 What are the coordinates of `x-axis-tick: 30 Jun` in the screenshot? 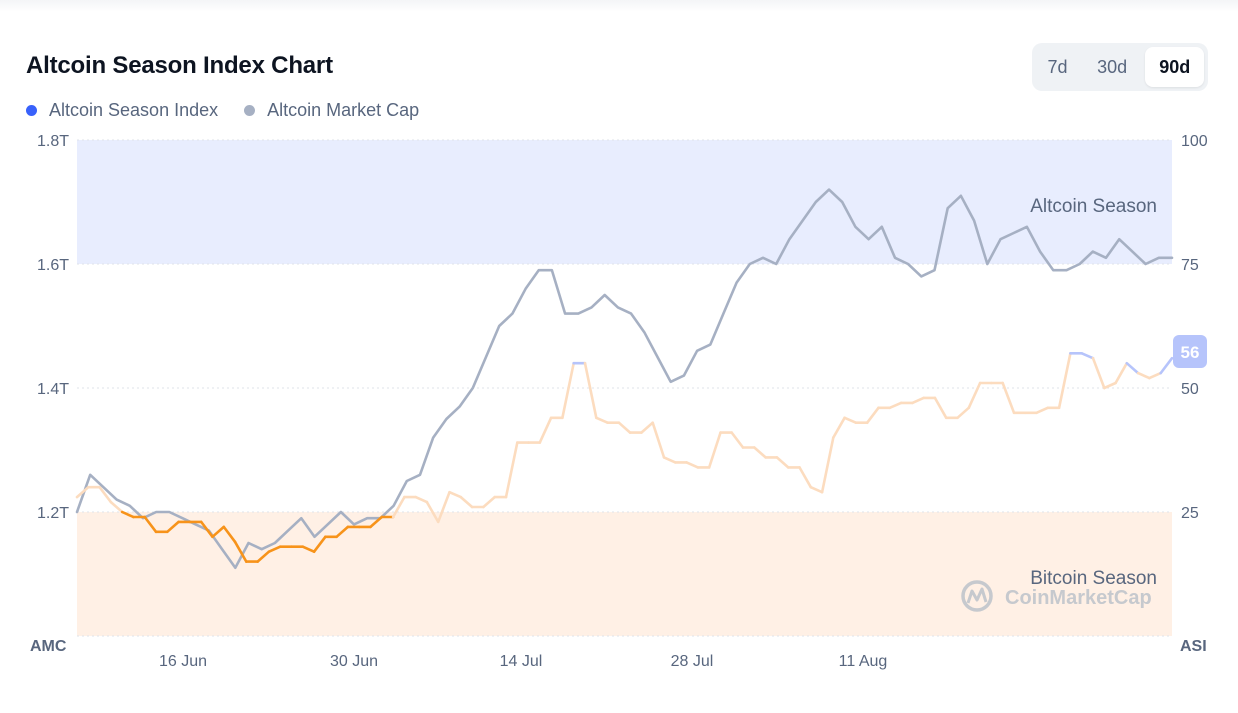 It's located at (354, 661).